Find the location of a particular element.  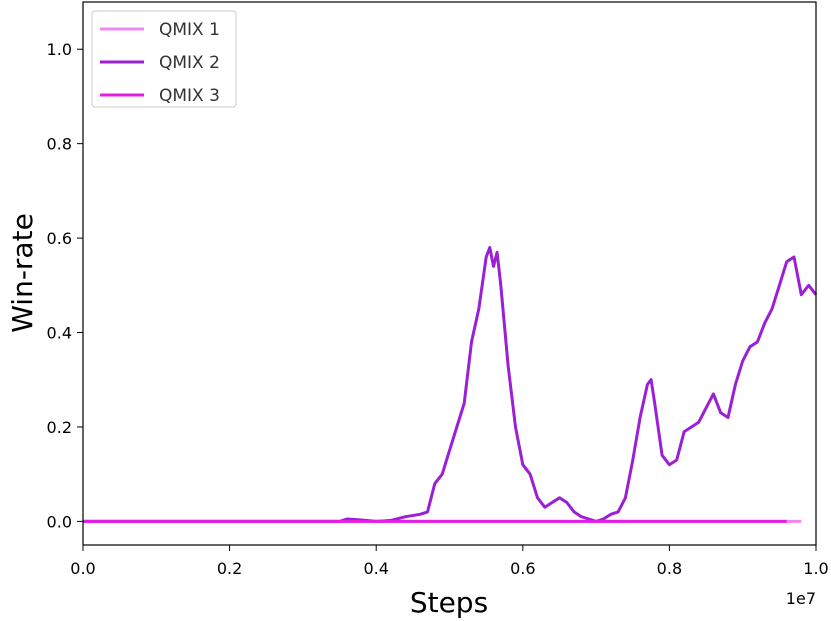

legend-label-3: QMIX 3 is located at coordinates (189, 96).